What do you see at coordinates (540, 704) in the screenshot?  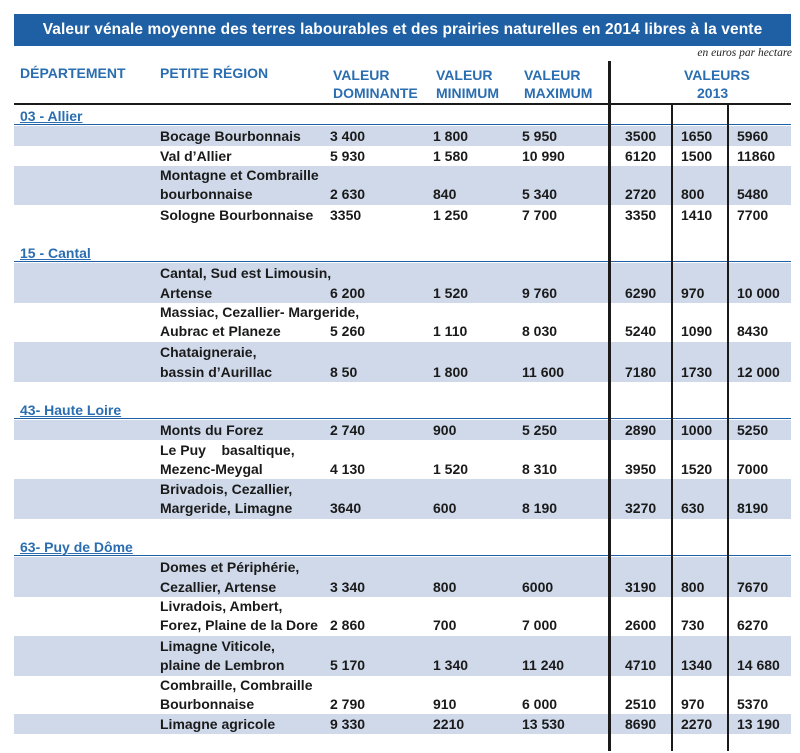 I see `cell-maximum: 6 000` at bounding box center [540, 704].